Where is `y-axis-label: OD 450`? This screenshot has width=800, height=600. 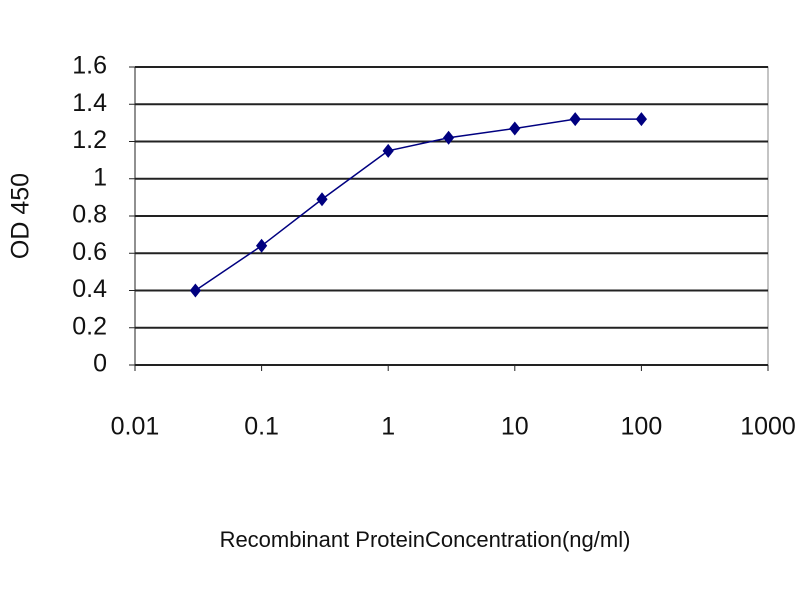
y-axis-label: OD 450 is located at coordinates (21, 216).